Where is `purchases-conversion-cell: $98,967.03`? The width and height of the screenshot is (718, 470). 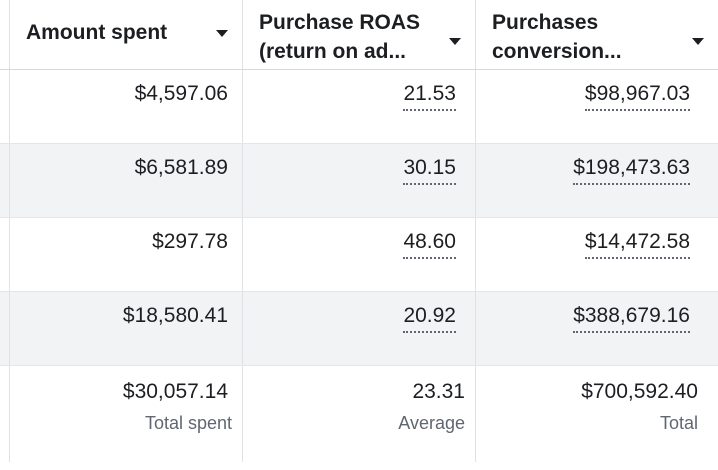
purchases-conversion-cell: $98,967.03 is located at coordinates (597, 106).